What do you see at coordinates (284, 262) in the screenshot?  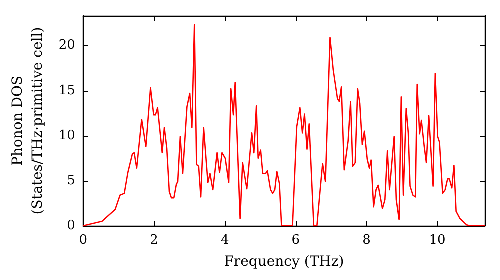 I see `x-axis-title: Frequency (THz)` at bounding box center [284, 262].